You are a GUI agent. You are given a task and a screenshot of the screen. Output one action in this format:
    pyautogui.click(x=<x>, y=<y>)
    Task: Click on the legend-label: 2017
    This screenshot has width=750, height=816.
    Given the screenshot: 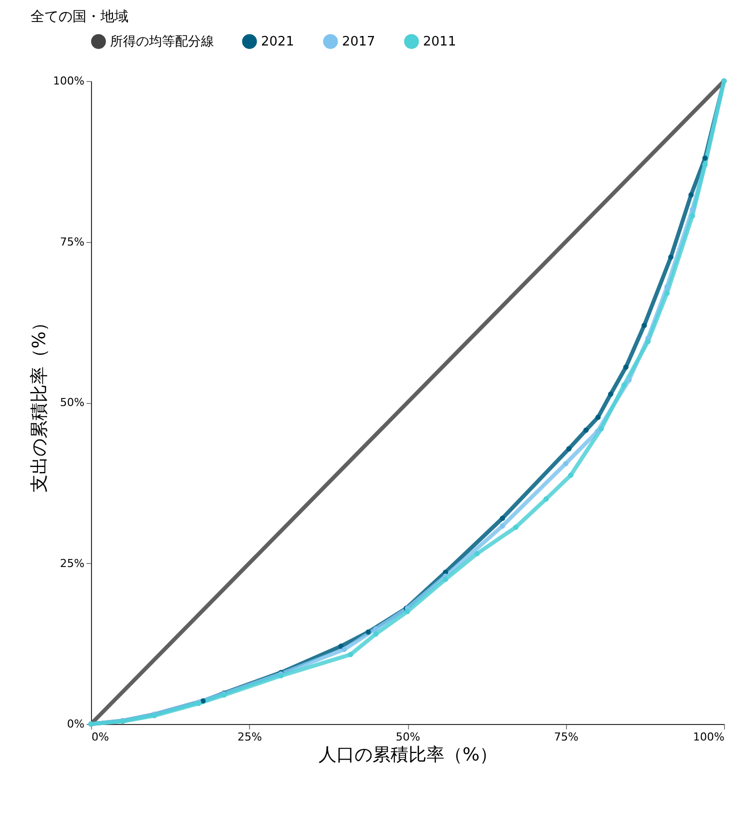 What is the action you would take?
    pyautogui.click(x=359, y=42)
    